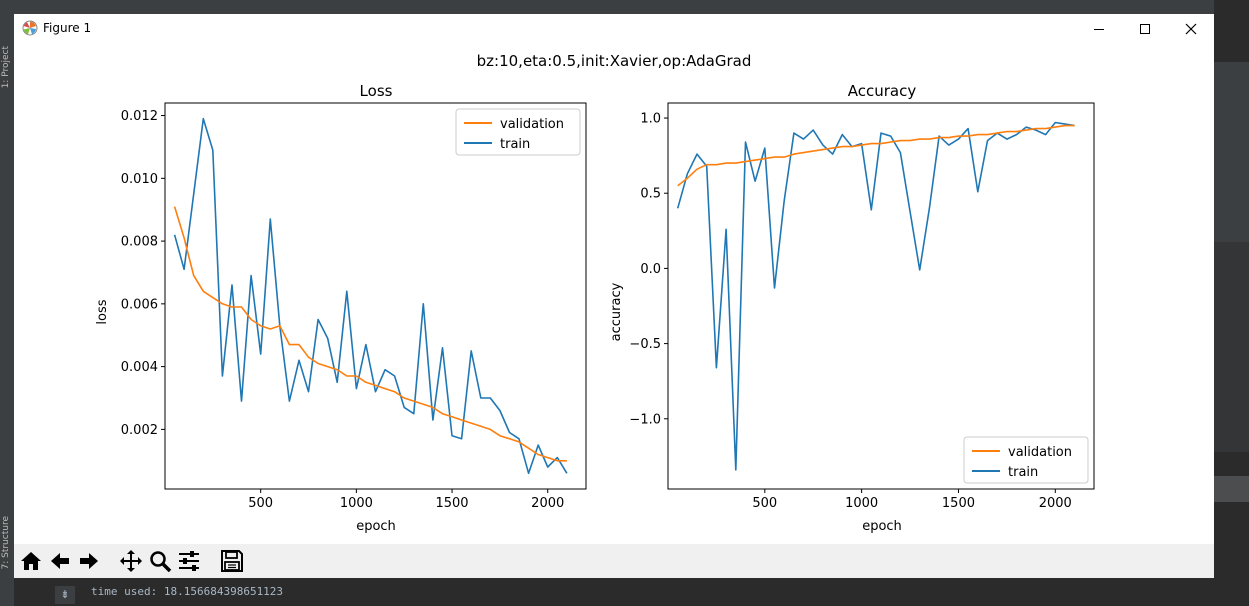 This screenshot has width=1249, height=606. Describe the element at coordinates (764, 503) in the screenshot. I see `accuracy-xtick-label: 500` at that location.